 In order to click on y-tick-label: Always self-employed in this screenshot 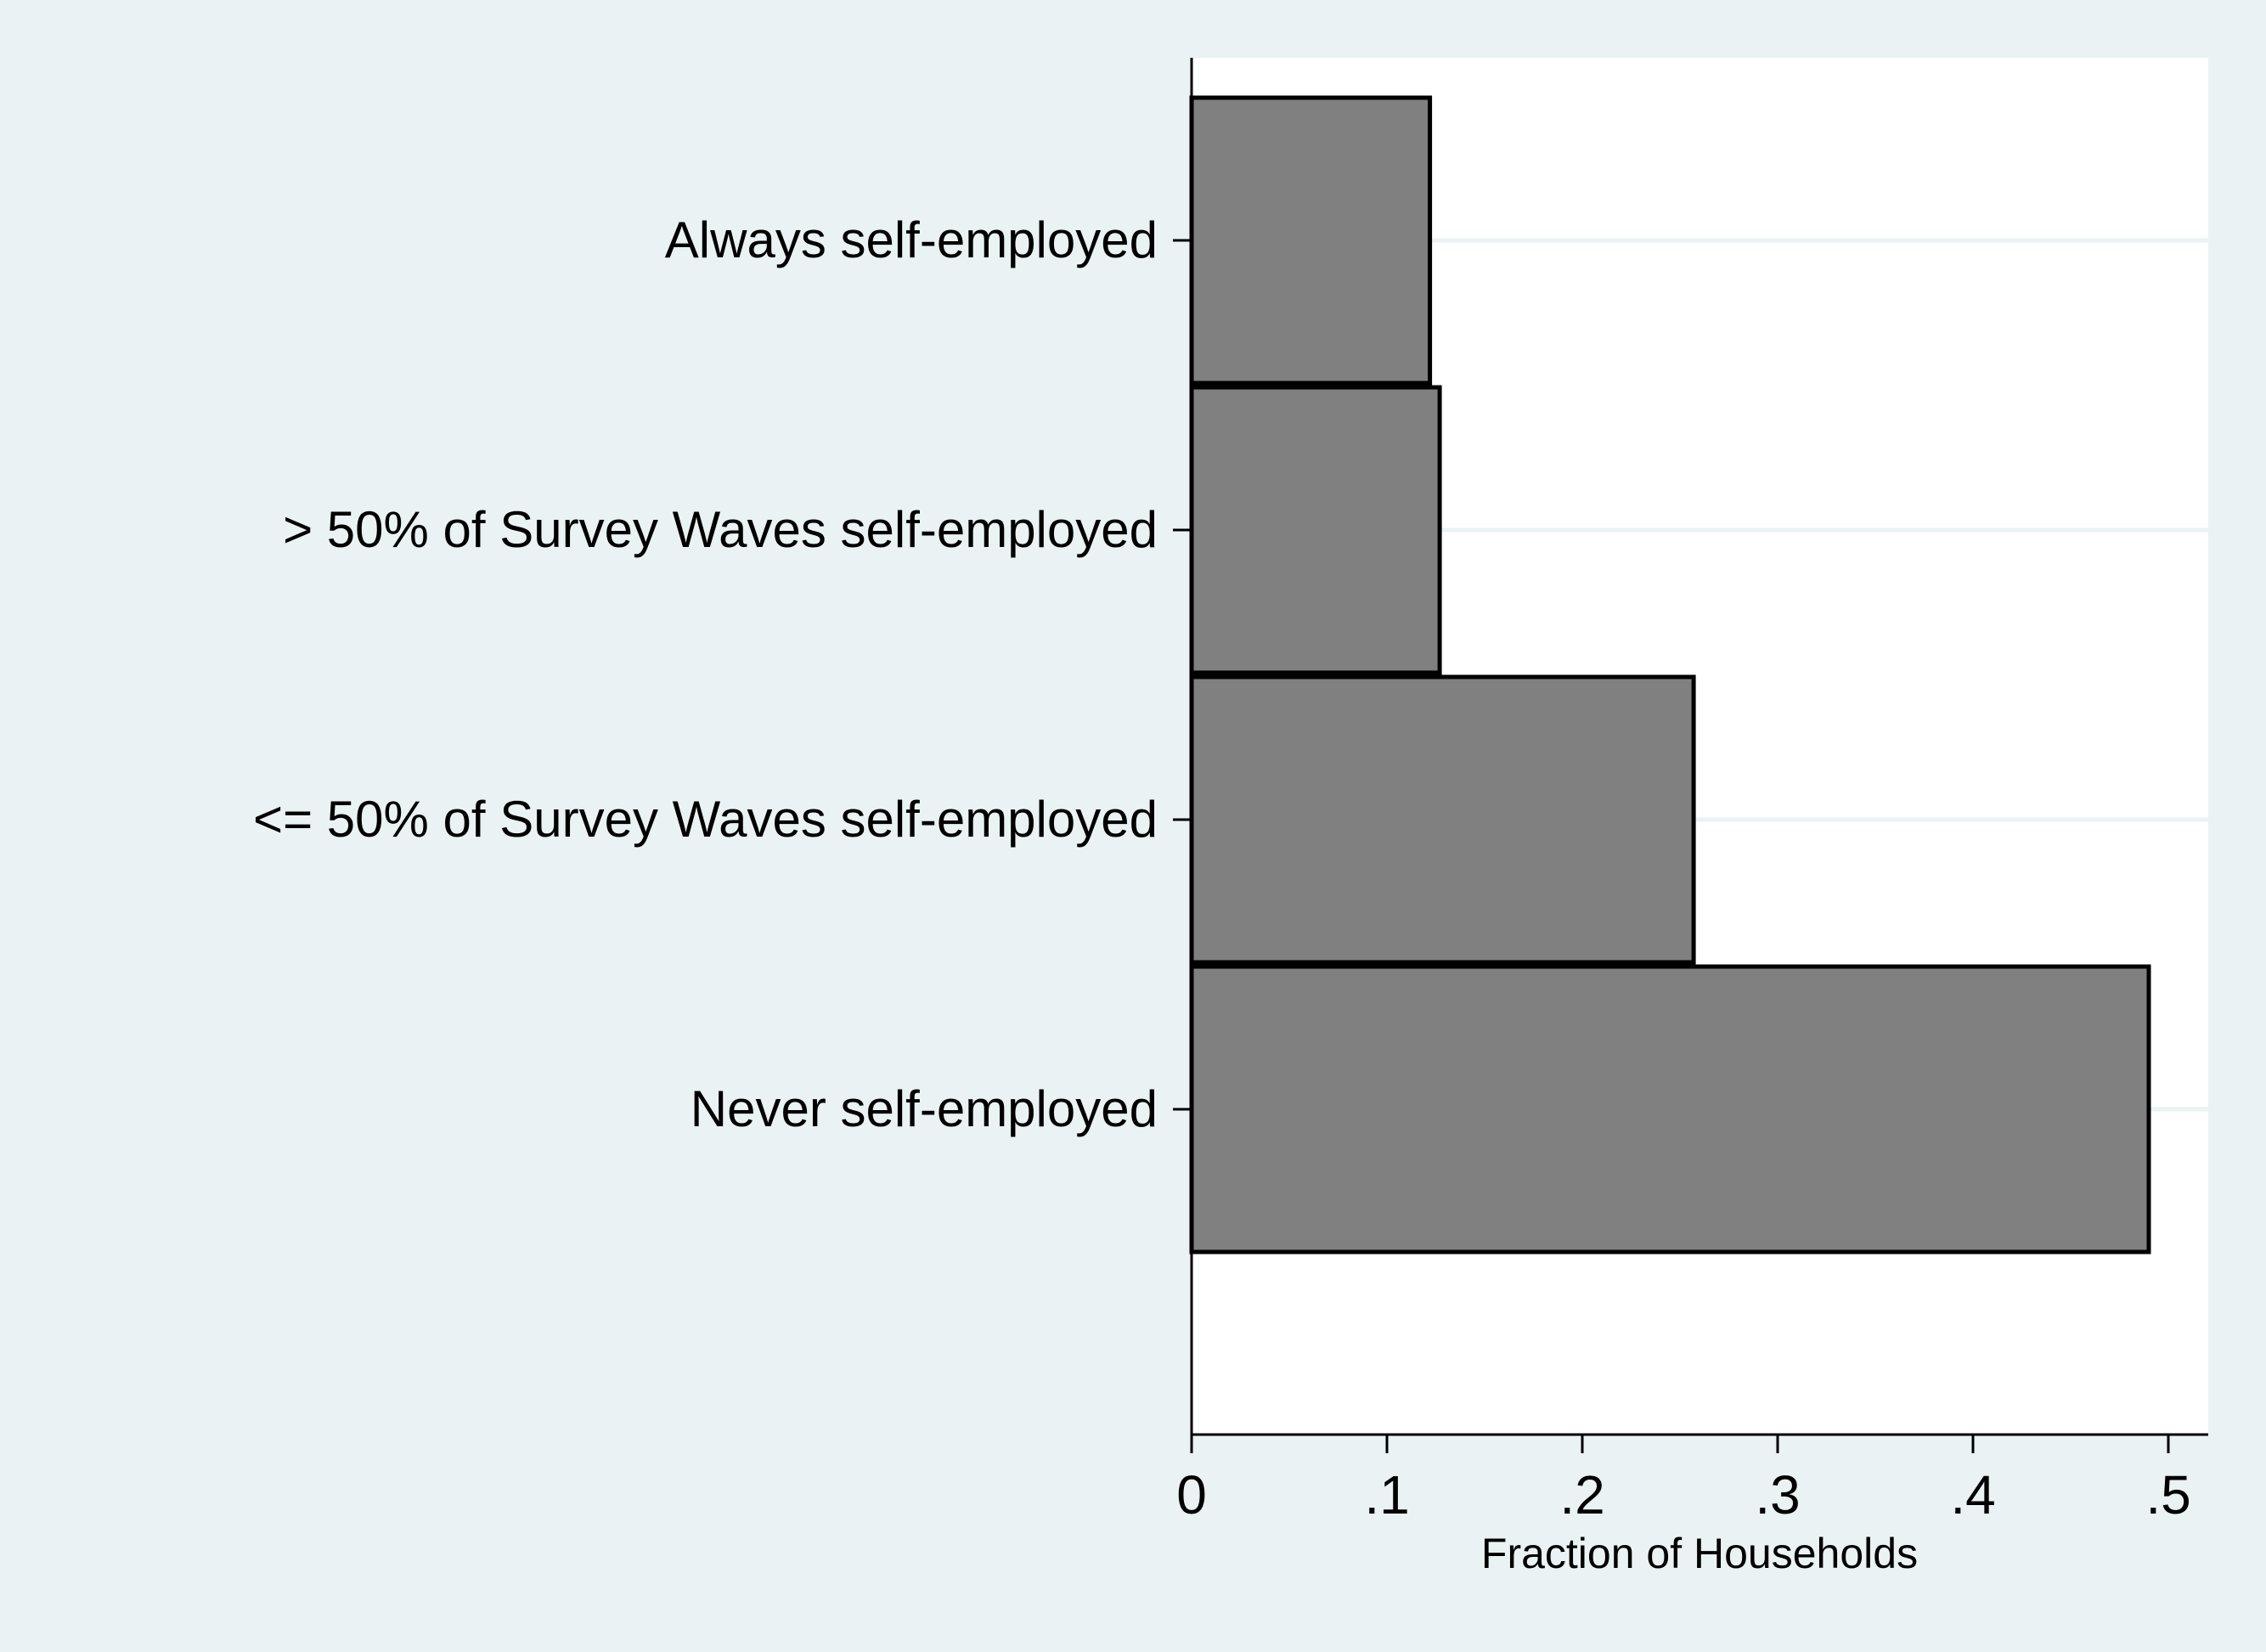, I will do `click(911, 239)`.